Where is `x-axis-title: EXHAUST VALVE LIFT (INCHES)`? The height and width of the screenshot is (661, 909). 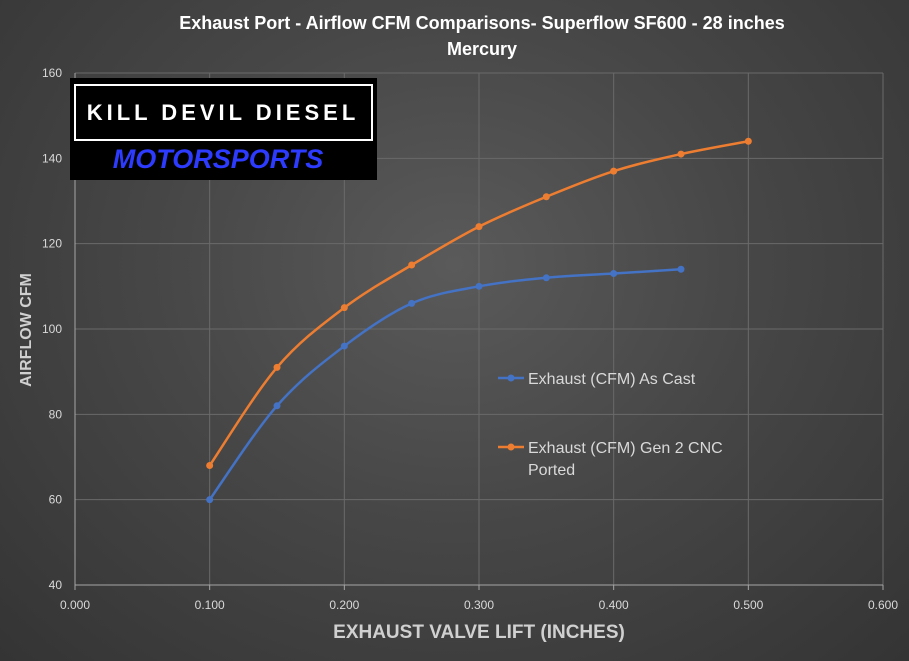 x-axis-title: EXHAUST VALVE LIFT (INCHES) is located at coordinates (479, 632).